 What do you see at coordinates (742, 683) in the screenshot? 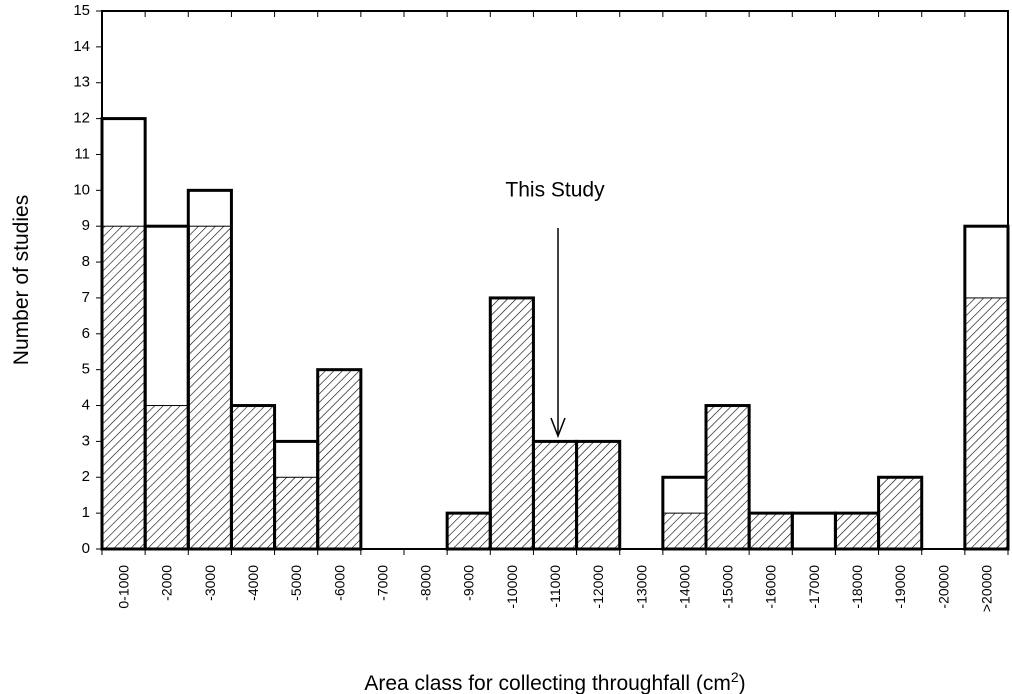
I see `x-axis-label-end: )` at bounding box center [742, 683].